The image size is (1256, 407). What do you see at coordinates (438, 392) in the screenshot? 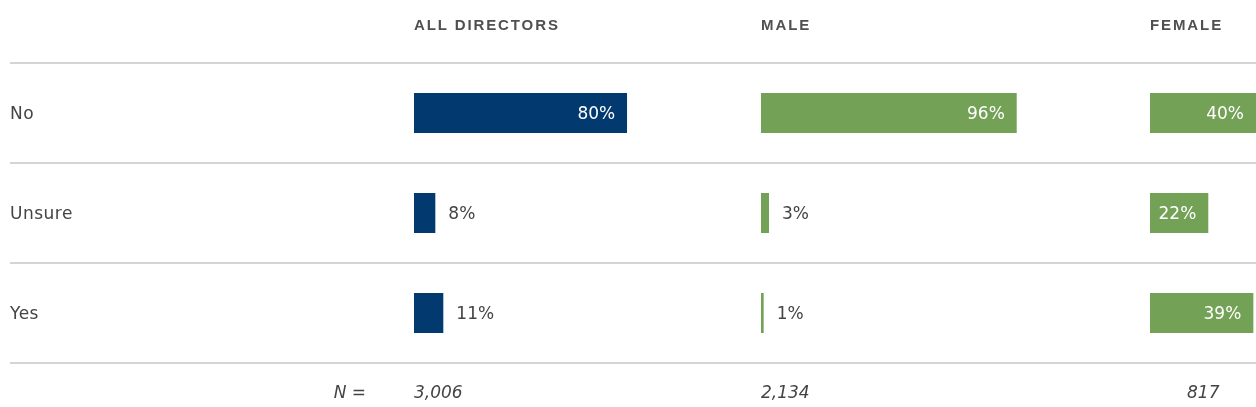
I see `text: 3,006` at bounding box center [438, 392].